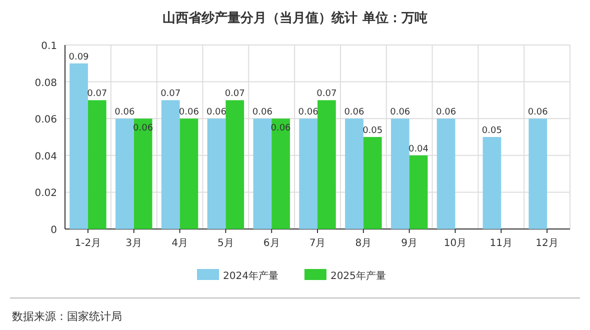 This screenshot has width=590, height=330. What do you see at coordinates (134, 243) in the screenshot?
I see `x-tick-label: 3月` at bounding box center [134, 243].